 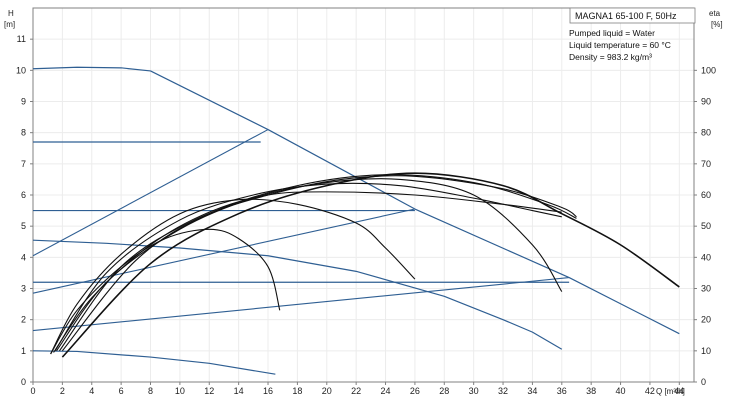 What do you see at coordinates (239, 391) in the screenshot?
I see `x-tick-label: 14` at bounding box center [239, 391].